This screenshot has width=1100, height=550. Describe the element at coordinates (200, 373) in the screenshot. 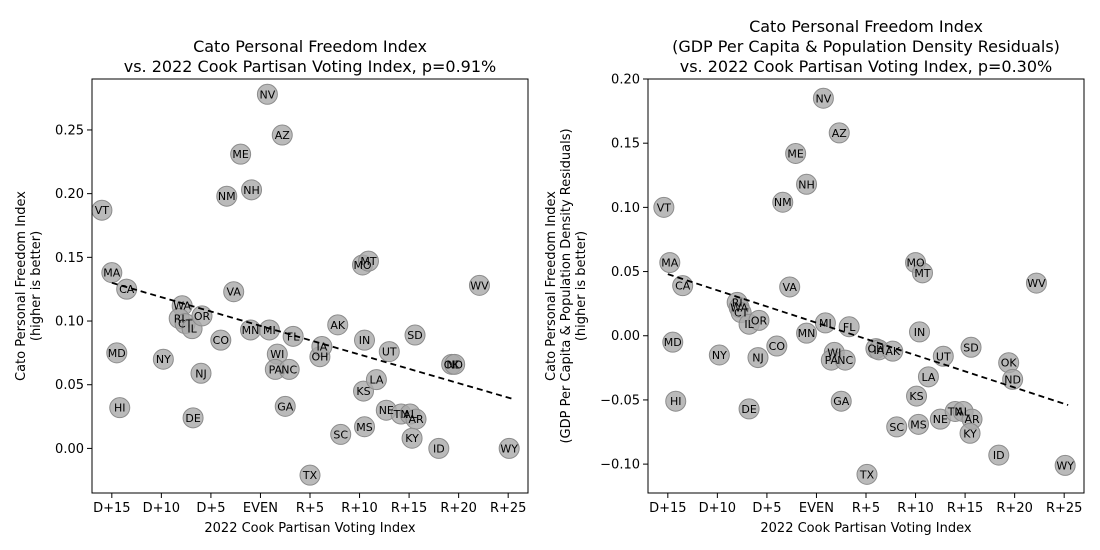

I see `point-label-nj: NJ` at that location.